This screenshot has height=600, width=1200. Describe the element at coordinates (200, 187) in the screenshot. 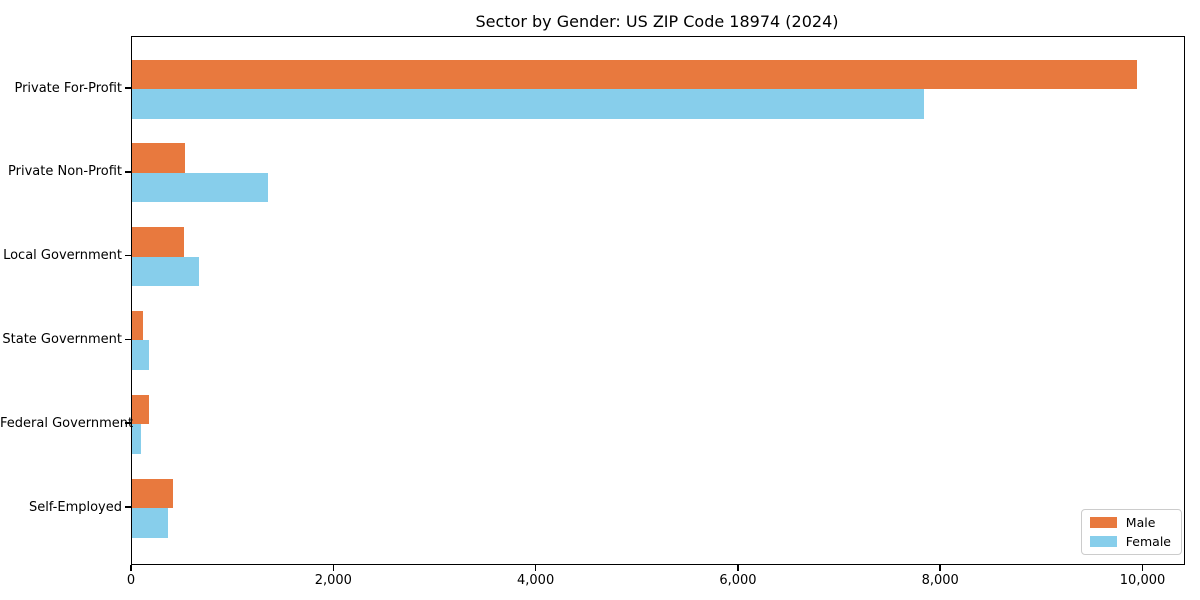

I see `bar-female-private-non-profit` at that location.